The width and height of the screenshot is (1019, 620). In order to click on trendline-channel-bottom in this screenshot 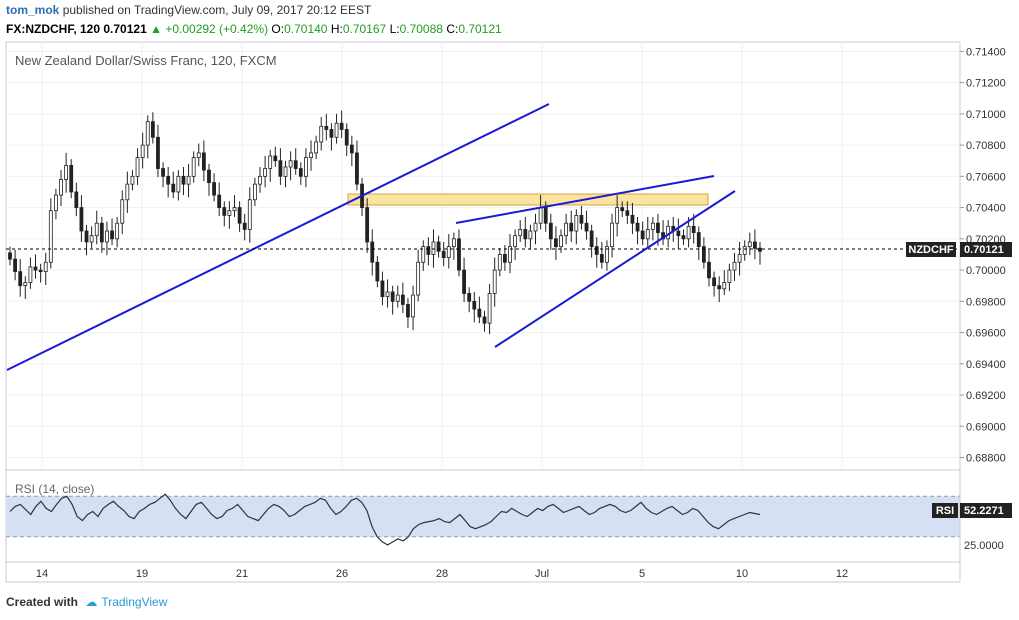, I will do `click(615, 269)`.